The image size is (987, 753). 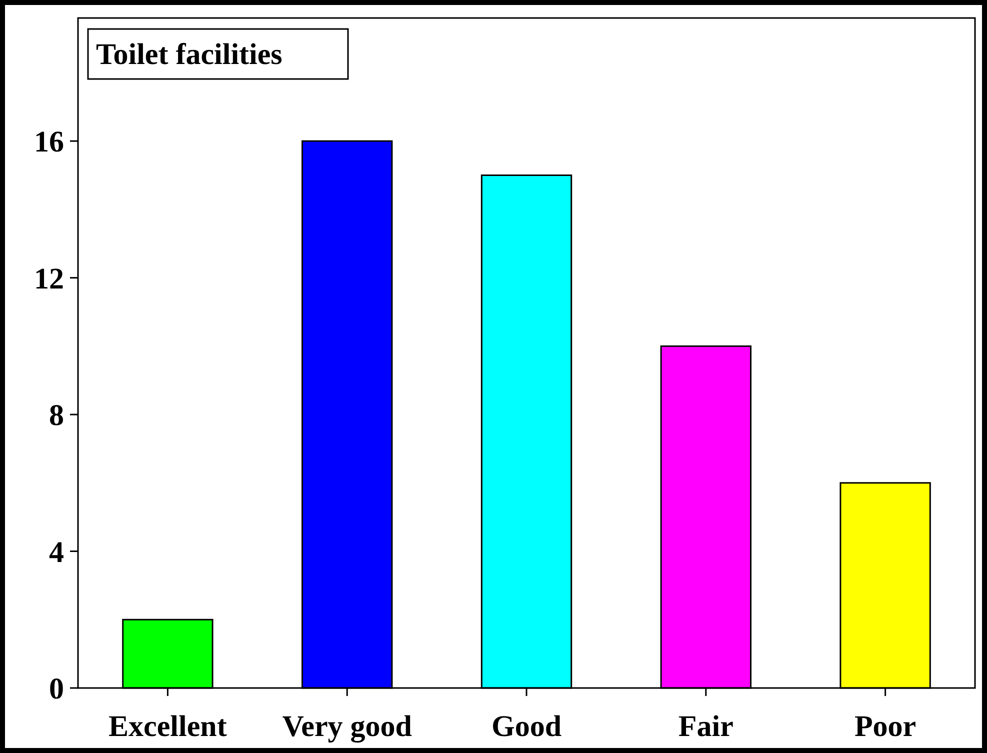 I want to click on text: Toilet facilities, so click(x=189, y=54).